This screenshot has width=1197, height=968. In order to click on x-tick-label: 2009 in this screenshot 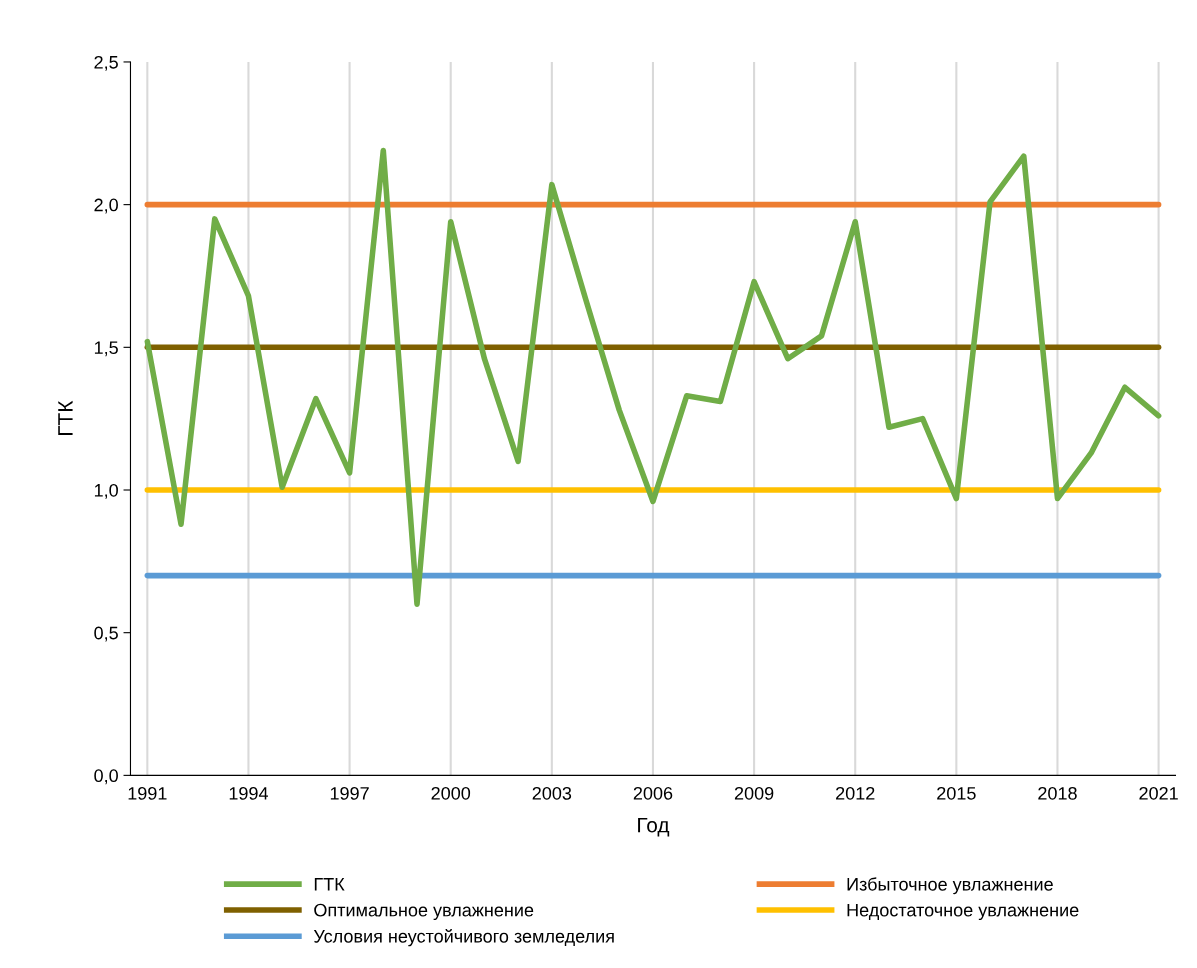, I will do `click(754, 793)`.